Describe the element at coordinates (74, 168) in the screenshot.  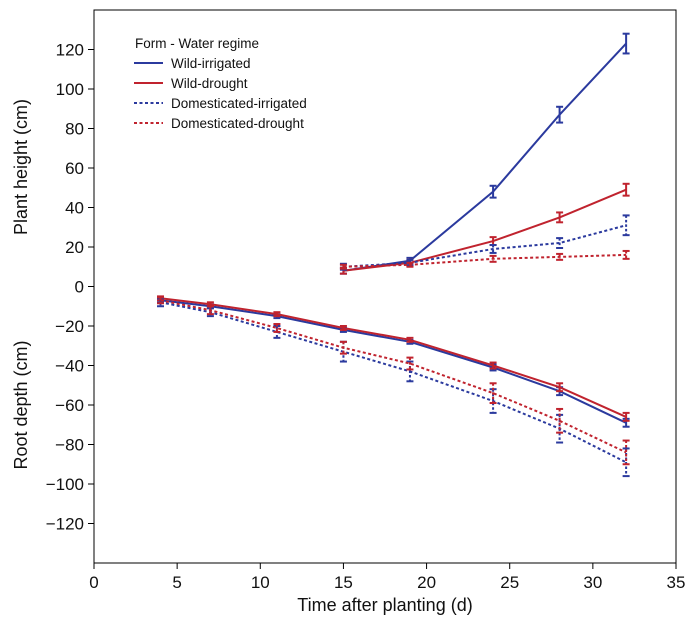
I see `y-tick-label: 60` at that location.